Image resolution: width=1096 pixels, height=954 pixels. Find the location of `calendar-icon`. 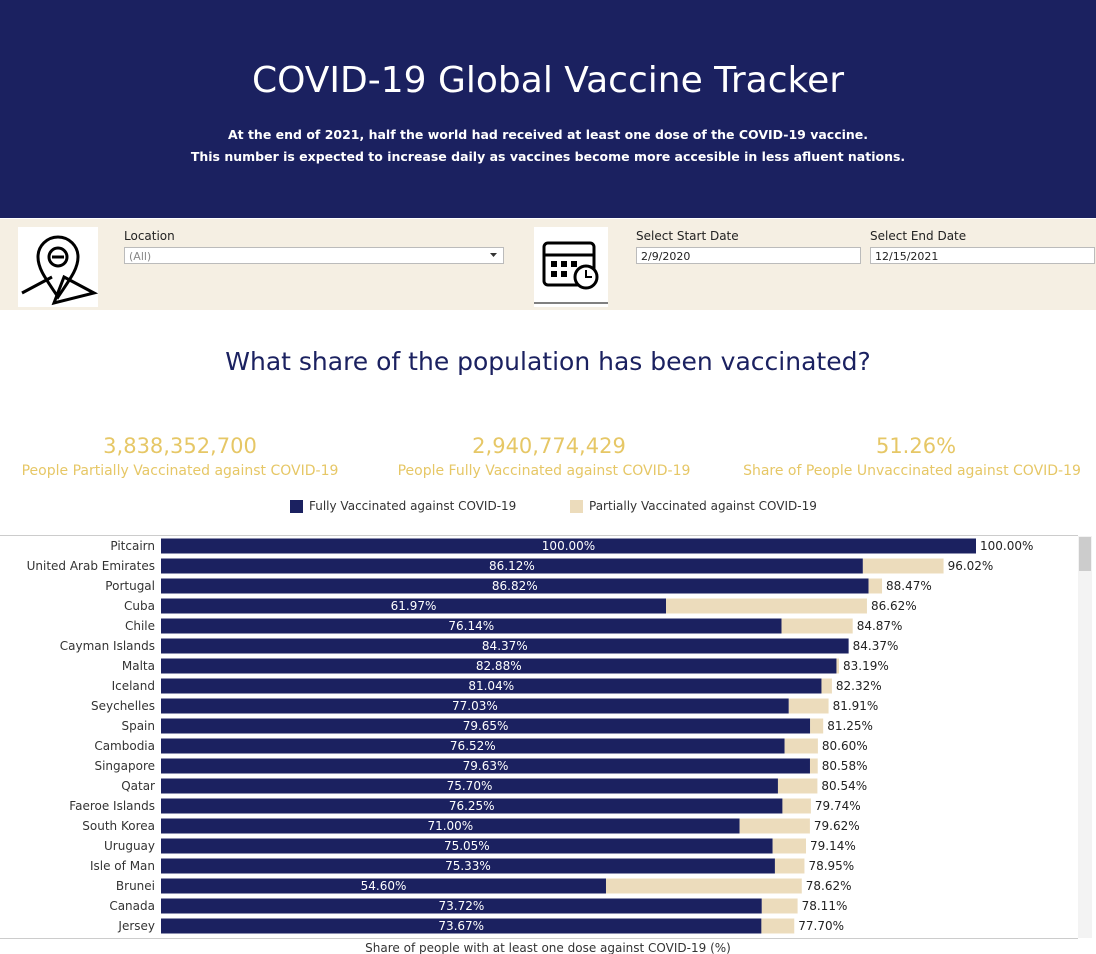

calendar-icon is located at coordinates (571, 267).